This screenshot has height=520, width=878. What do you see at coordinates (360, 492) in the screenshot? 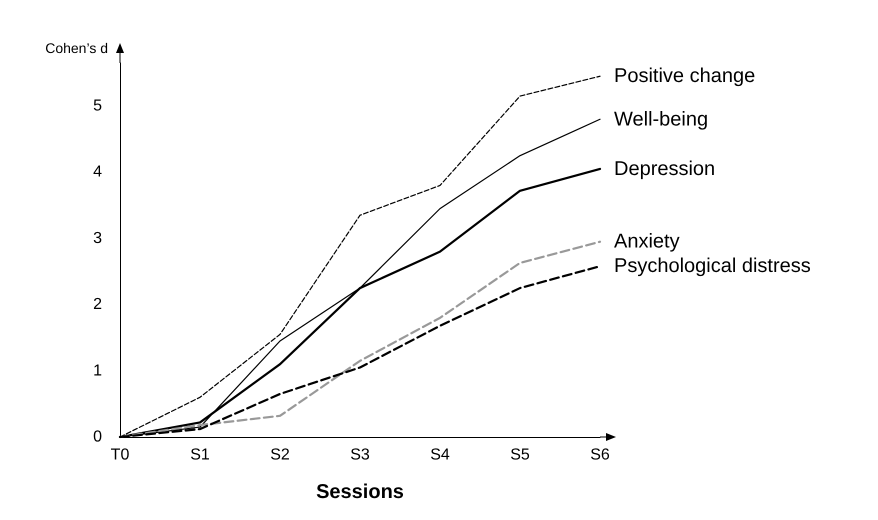
I see `x-axis-title: Sessions` at bounding box center [360, 492].